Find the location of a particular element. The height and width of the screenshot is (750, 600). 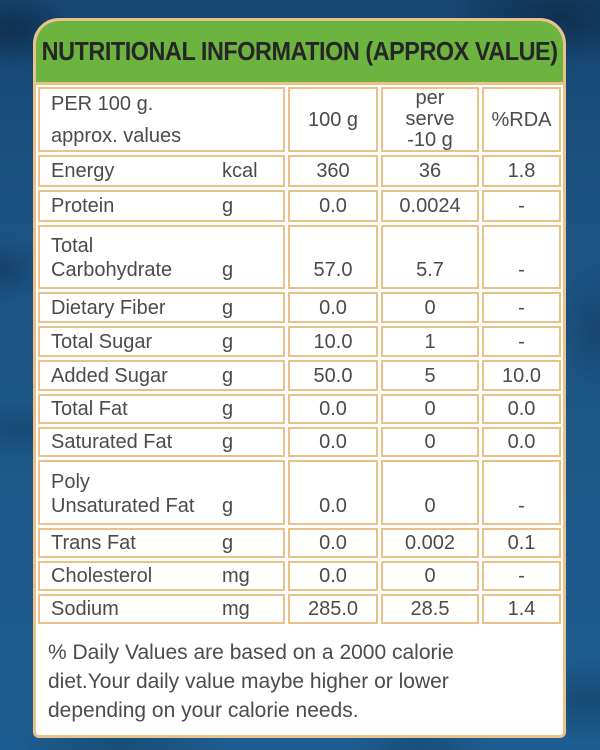

nutrient-label-cell: Protein g is located at coordinates (161, 206).